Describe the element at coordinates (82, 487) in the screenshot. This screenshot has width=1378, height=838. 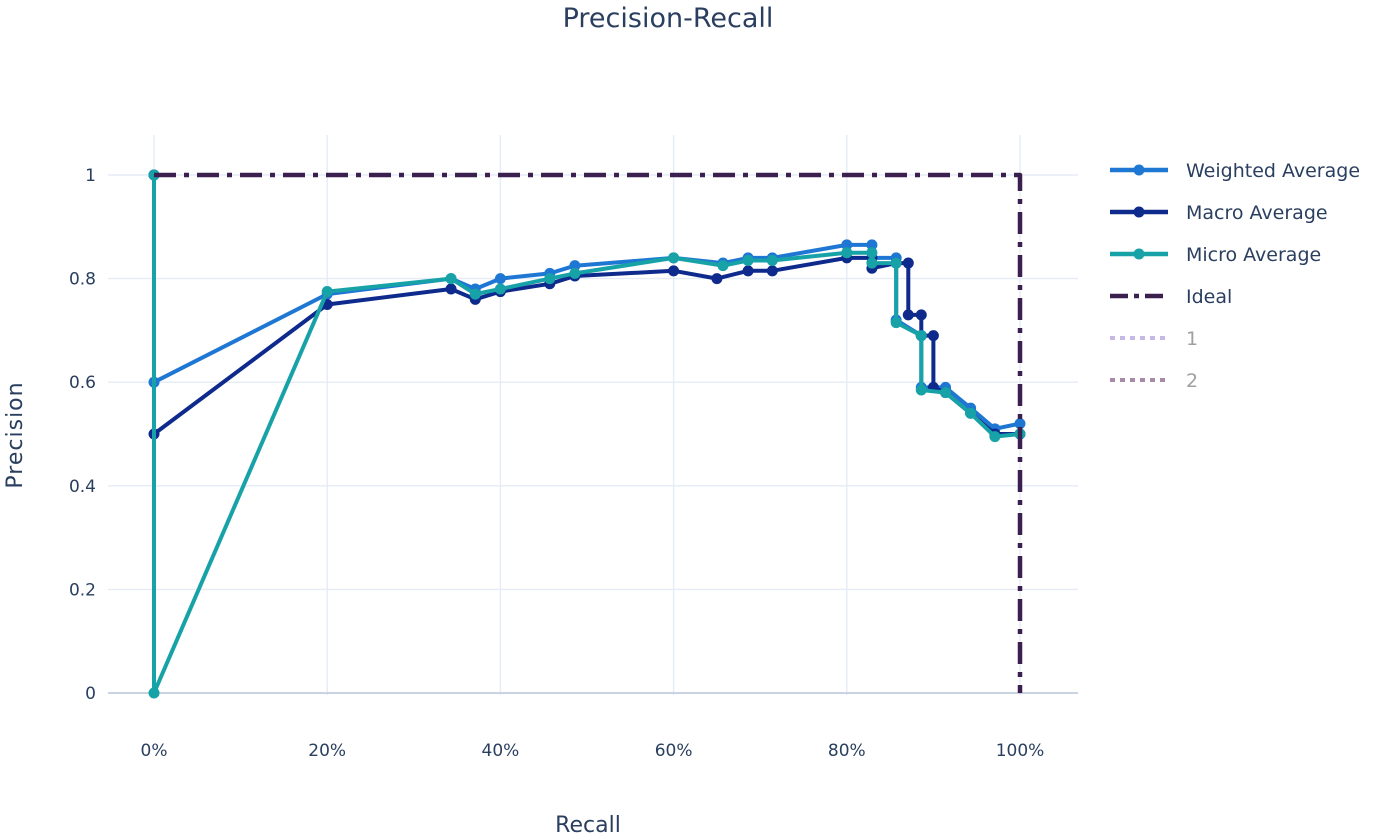
I see `y-tick-label: 0.4` at that location.